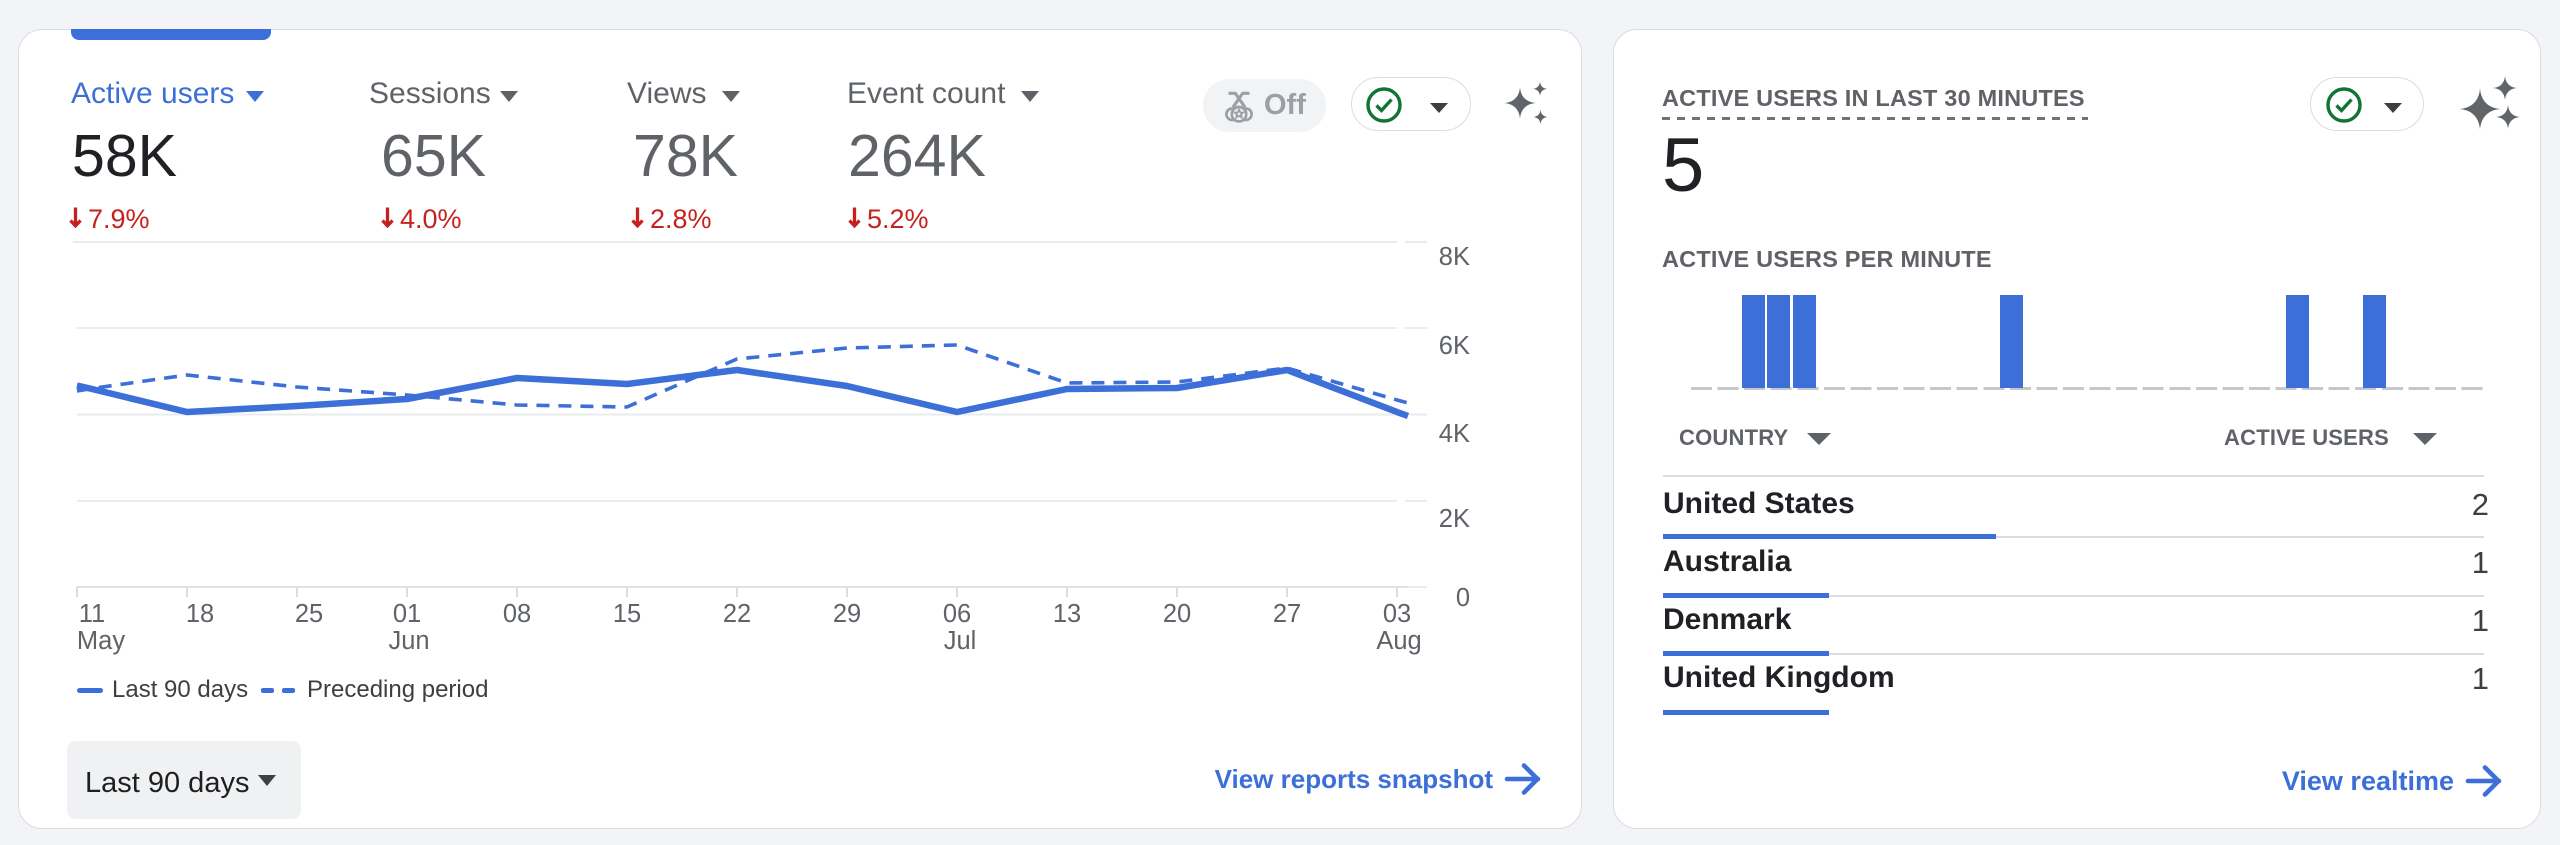 Image resolution: width=2560 pixels, height=845 pixels. Describe the element at coordinates (847, 614) in the screenshot. I see `svg-text: 29` at that location.